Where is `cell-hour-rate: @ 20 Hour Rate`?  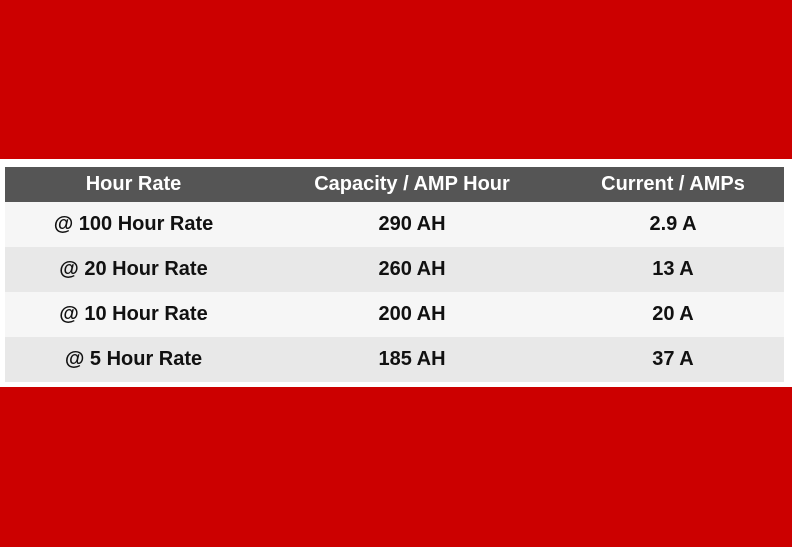
cell-hour-rate: @ 20 Hour Rate is located at coordinates (133, 269).